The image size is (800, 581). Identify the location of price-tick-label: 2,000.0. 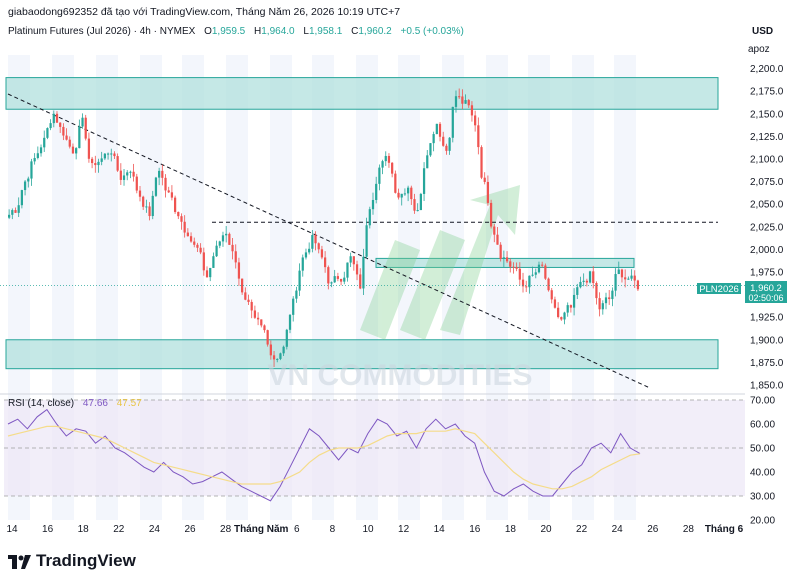
(767, 250).